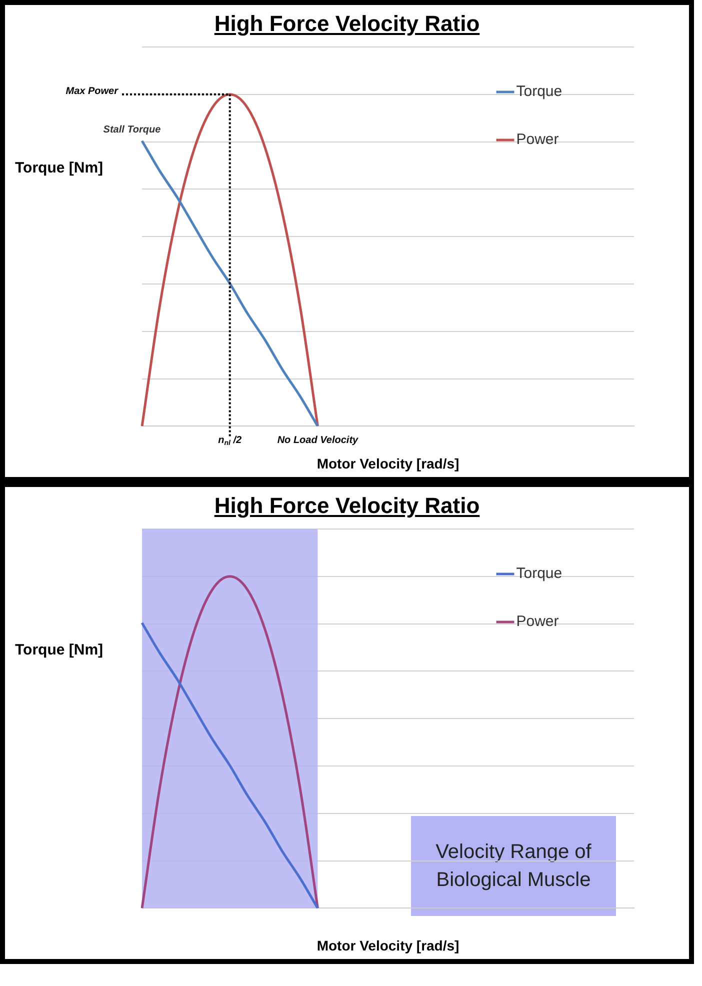  I want to click on ref-line-label: Max Power, so click(93, 92).